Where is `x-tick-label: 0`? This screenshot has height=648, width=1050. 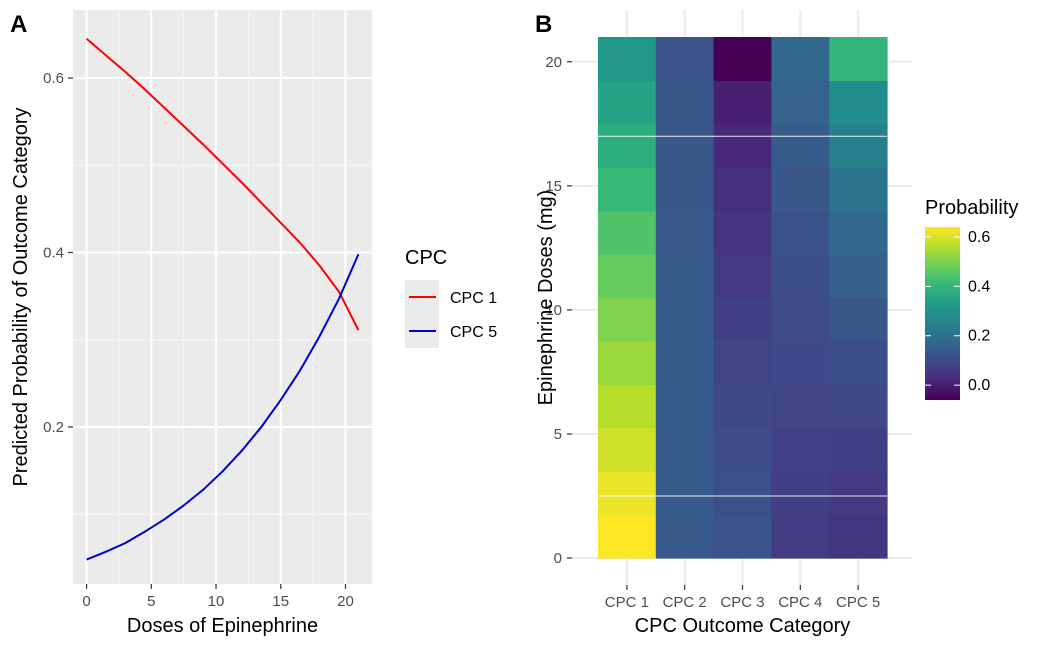
x-tick-label: 0 is located at coordinates (86, 601).